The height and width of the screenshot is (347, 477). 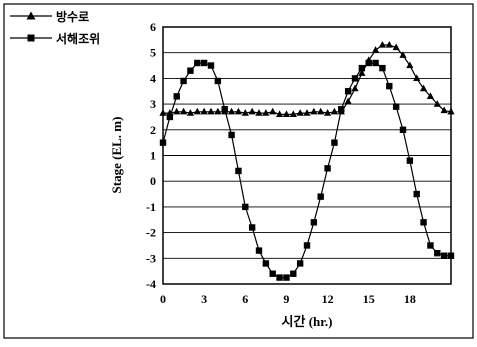 I want to click on y-tick-label: 1, so click(x=153, y=156).